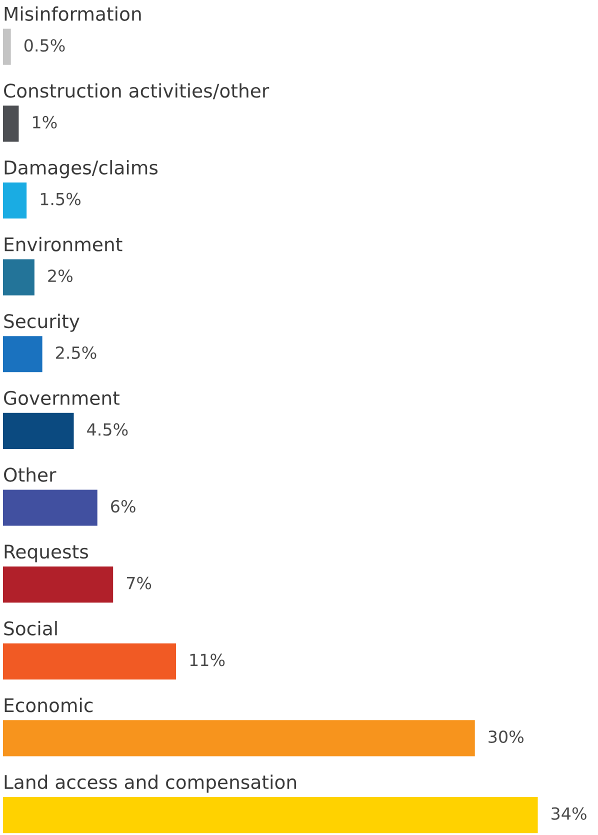 The image size is (598, 835). Describe the element at coordinates (81, 169) in the screenshot. I see `y-tick-label: Damages/claims` at that location.